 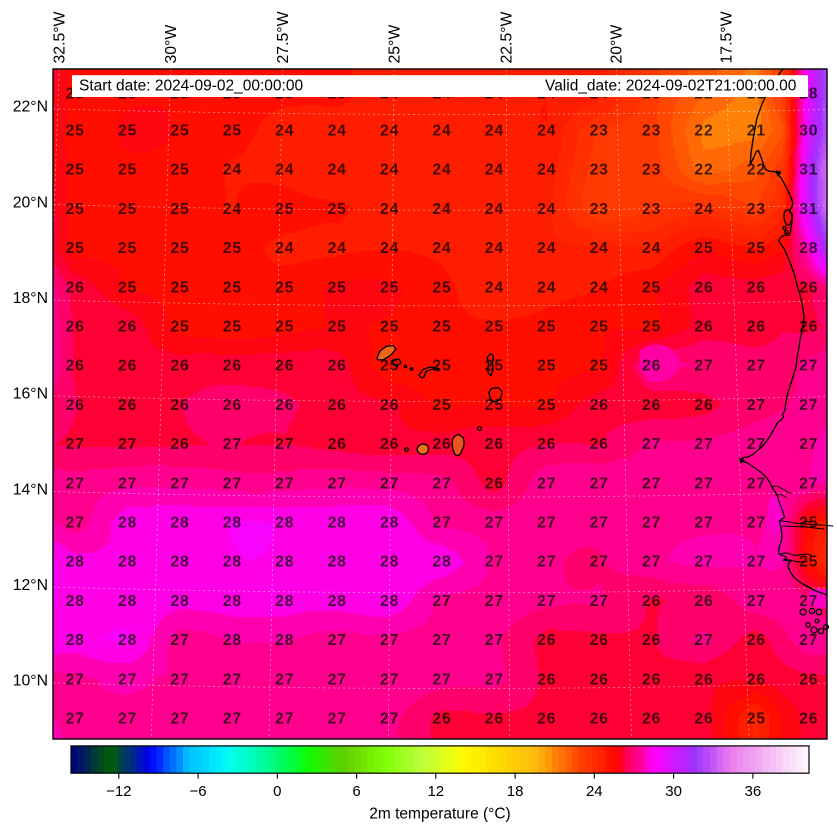 What do you see at coordinates (118, 791) in the screenshot?
I see `svg-text: −12` at bounding box center [118, 791].